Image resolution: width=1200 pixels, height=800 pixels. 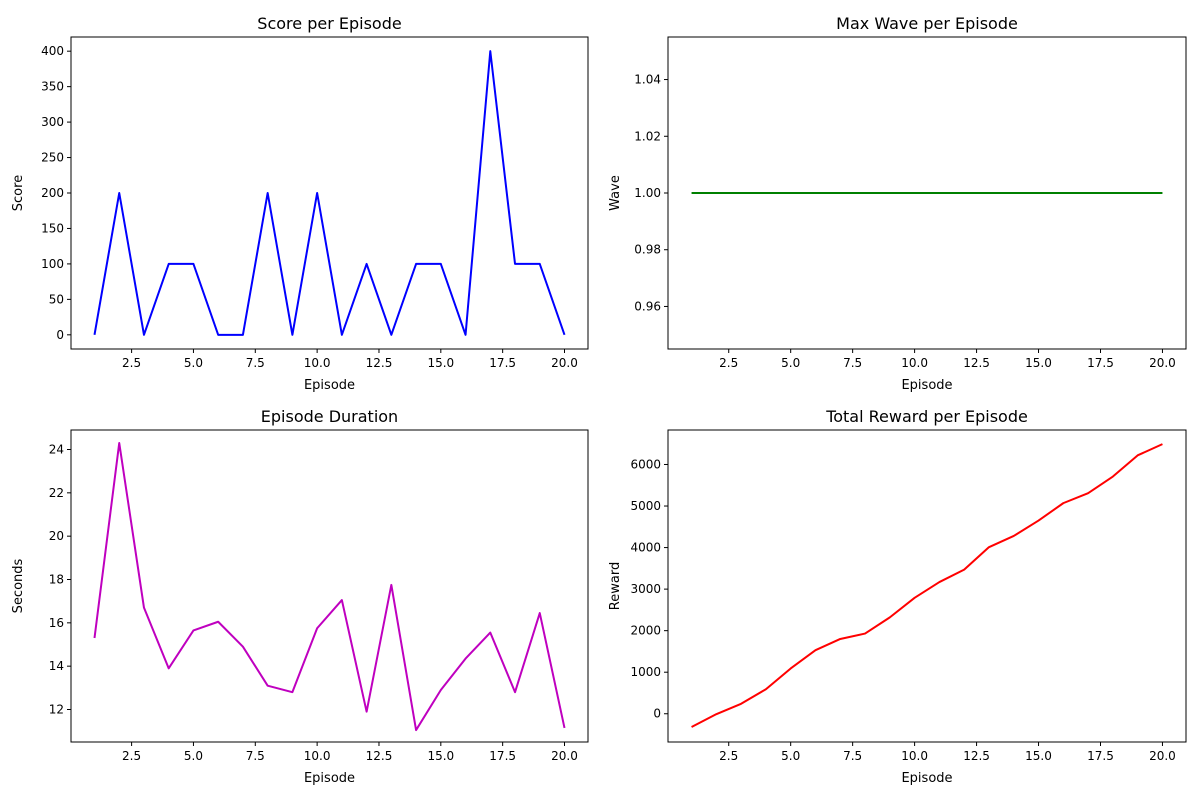 I want to click on score-y-tick-label: 400, so click(x=52, y=51).